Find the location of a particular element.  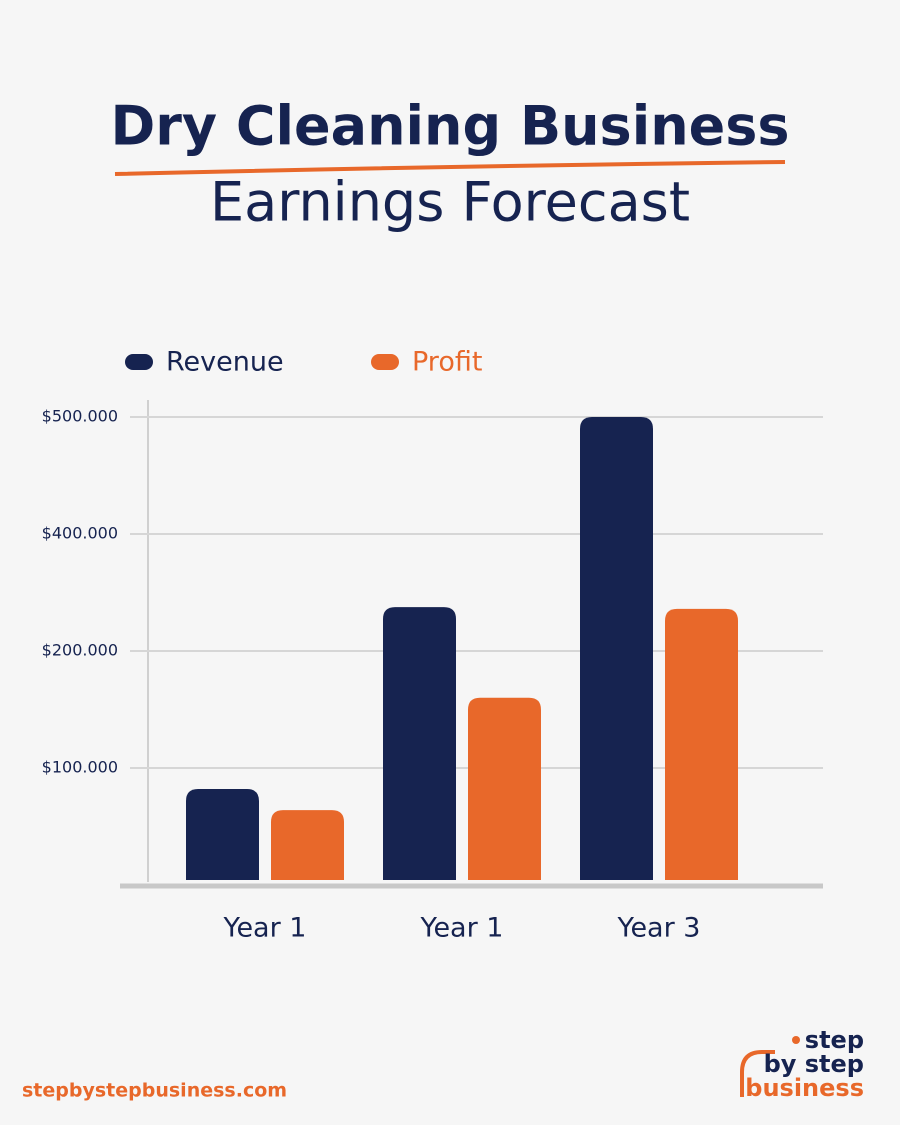

legend-label: Revenue is located at coordinates (225, 362).